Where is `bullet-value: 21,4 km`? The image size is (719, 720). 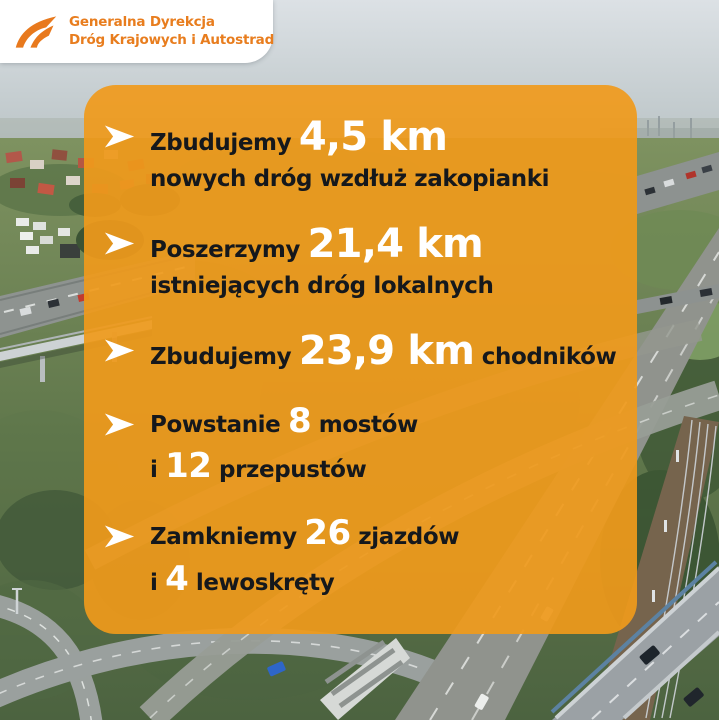 bullet-value: 21,4 km is located at coordinates (395, 244).